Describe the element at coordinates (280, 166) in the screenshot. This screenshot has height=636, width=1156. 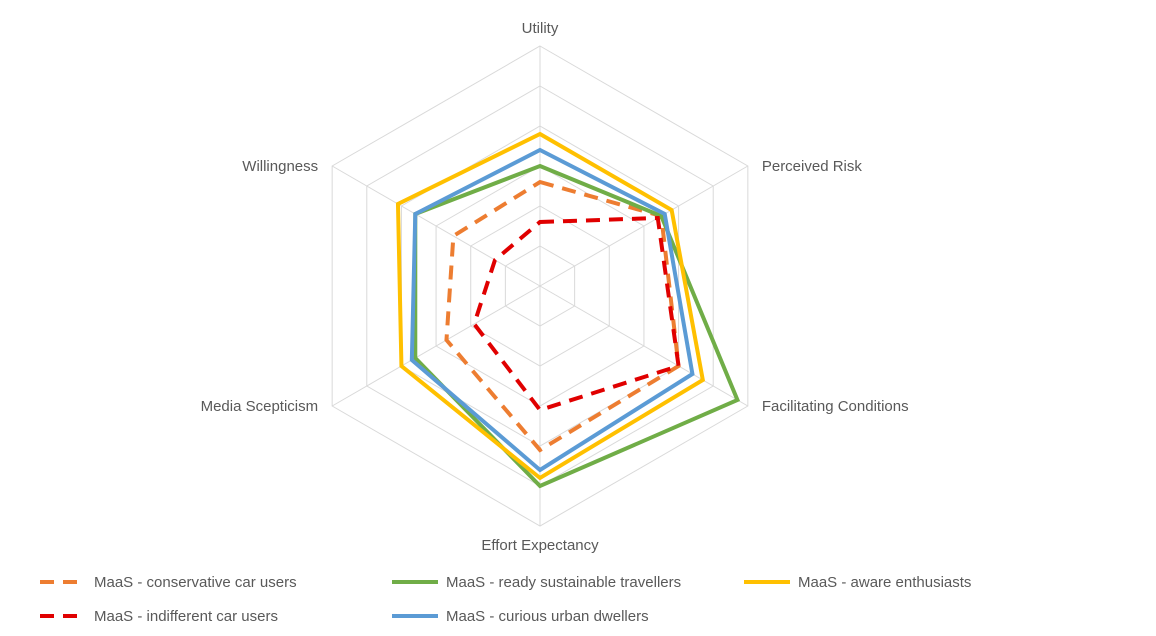
I see `axis-label: Willingness` at that location.